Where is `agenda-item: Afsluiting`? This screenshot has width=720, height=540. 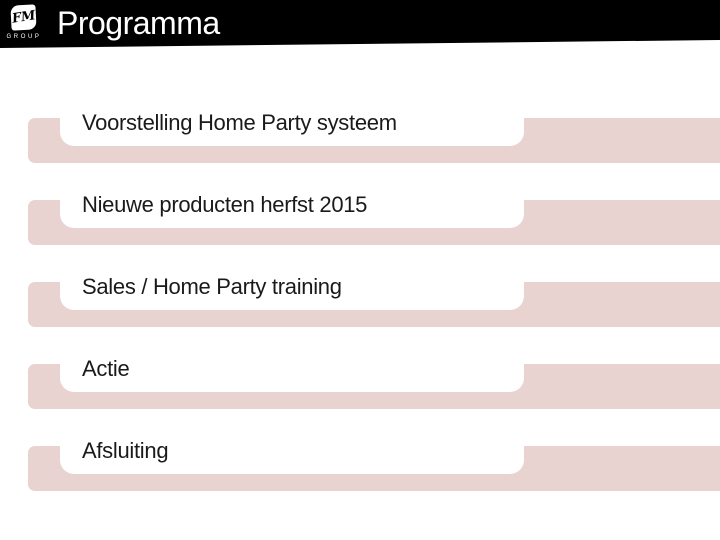
agenda-item: Afsluiting is located at coordinates (360, 461).